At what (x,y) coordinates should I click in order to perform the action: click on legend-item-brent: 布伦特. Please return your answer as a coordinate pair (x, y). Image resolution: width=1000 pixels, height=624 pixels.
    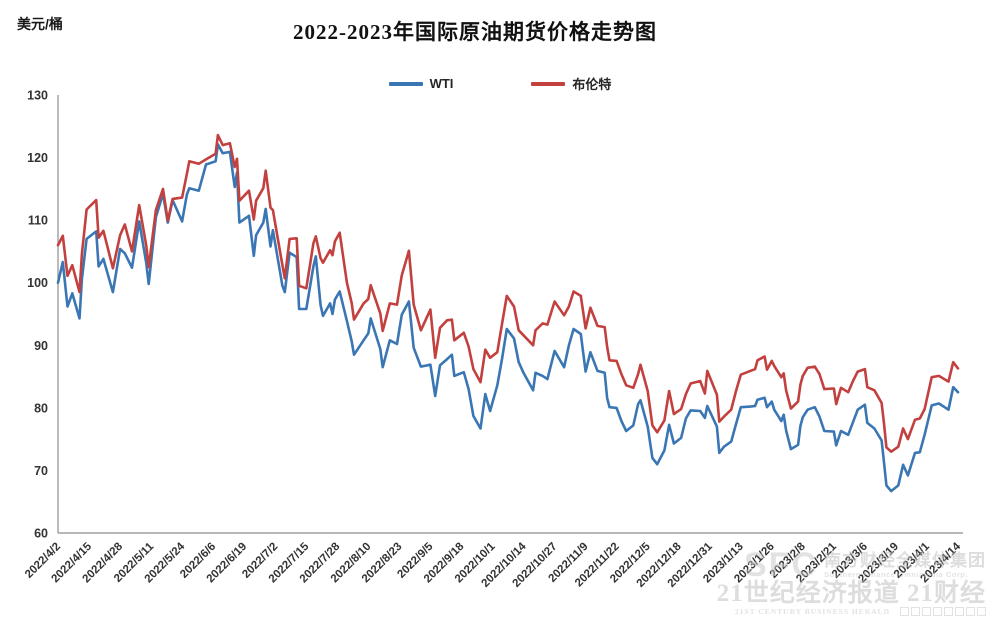
    Looking at the image, I should click on (571, 83).